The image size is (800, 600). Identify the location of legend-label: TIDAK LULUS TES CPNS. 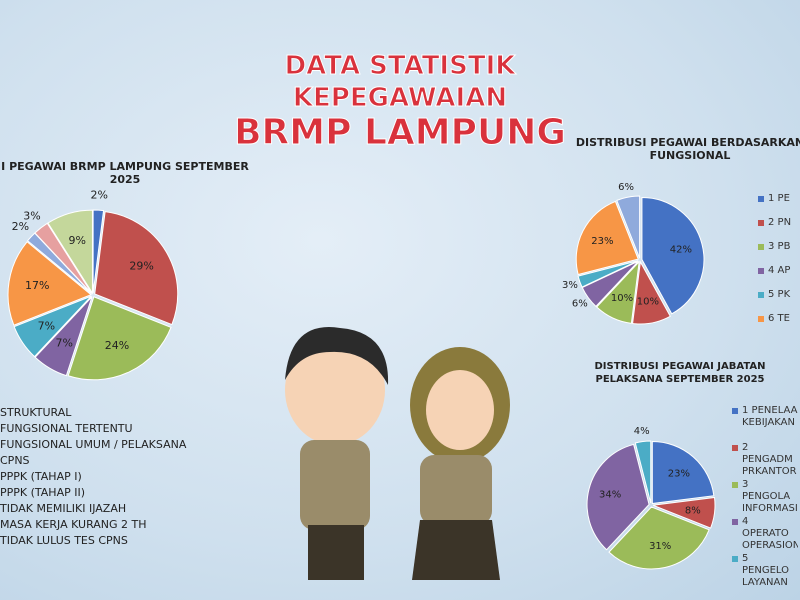
(64, 540).